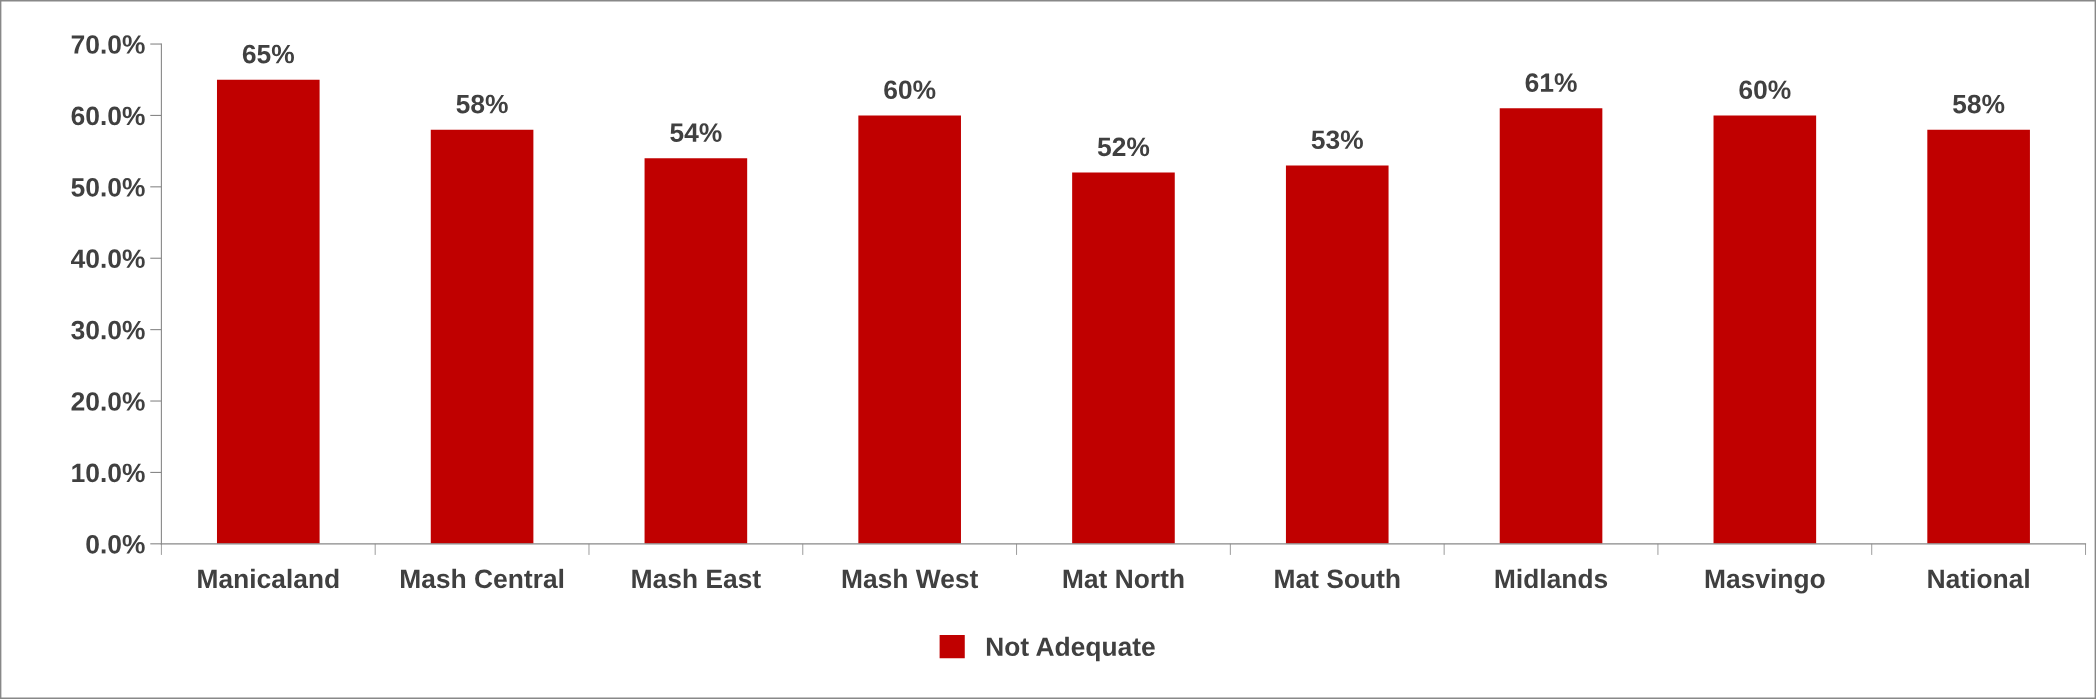 Image resolution: width=2096 pixels, height=699 pixels. What do you see at coordinates (1123, 147) in the screenshot?
I see `data-label: 52%` at bounding box center [1123, 147].